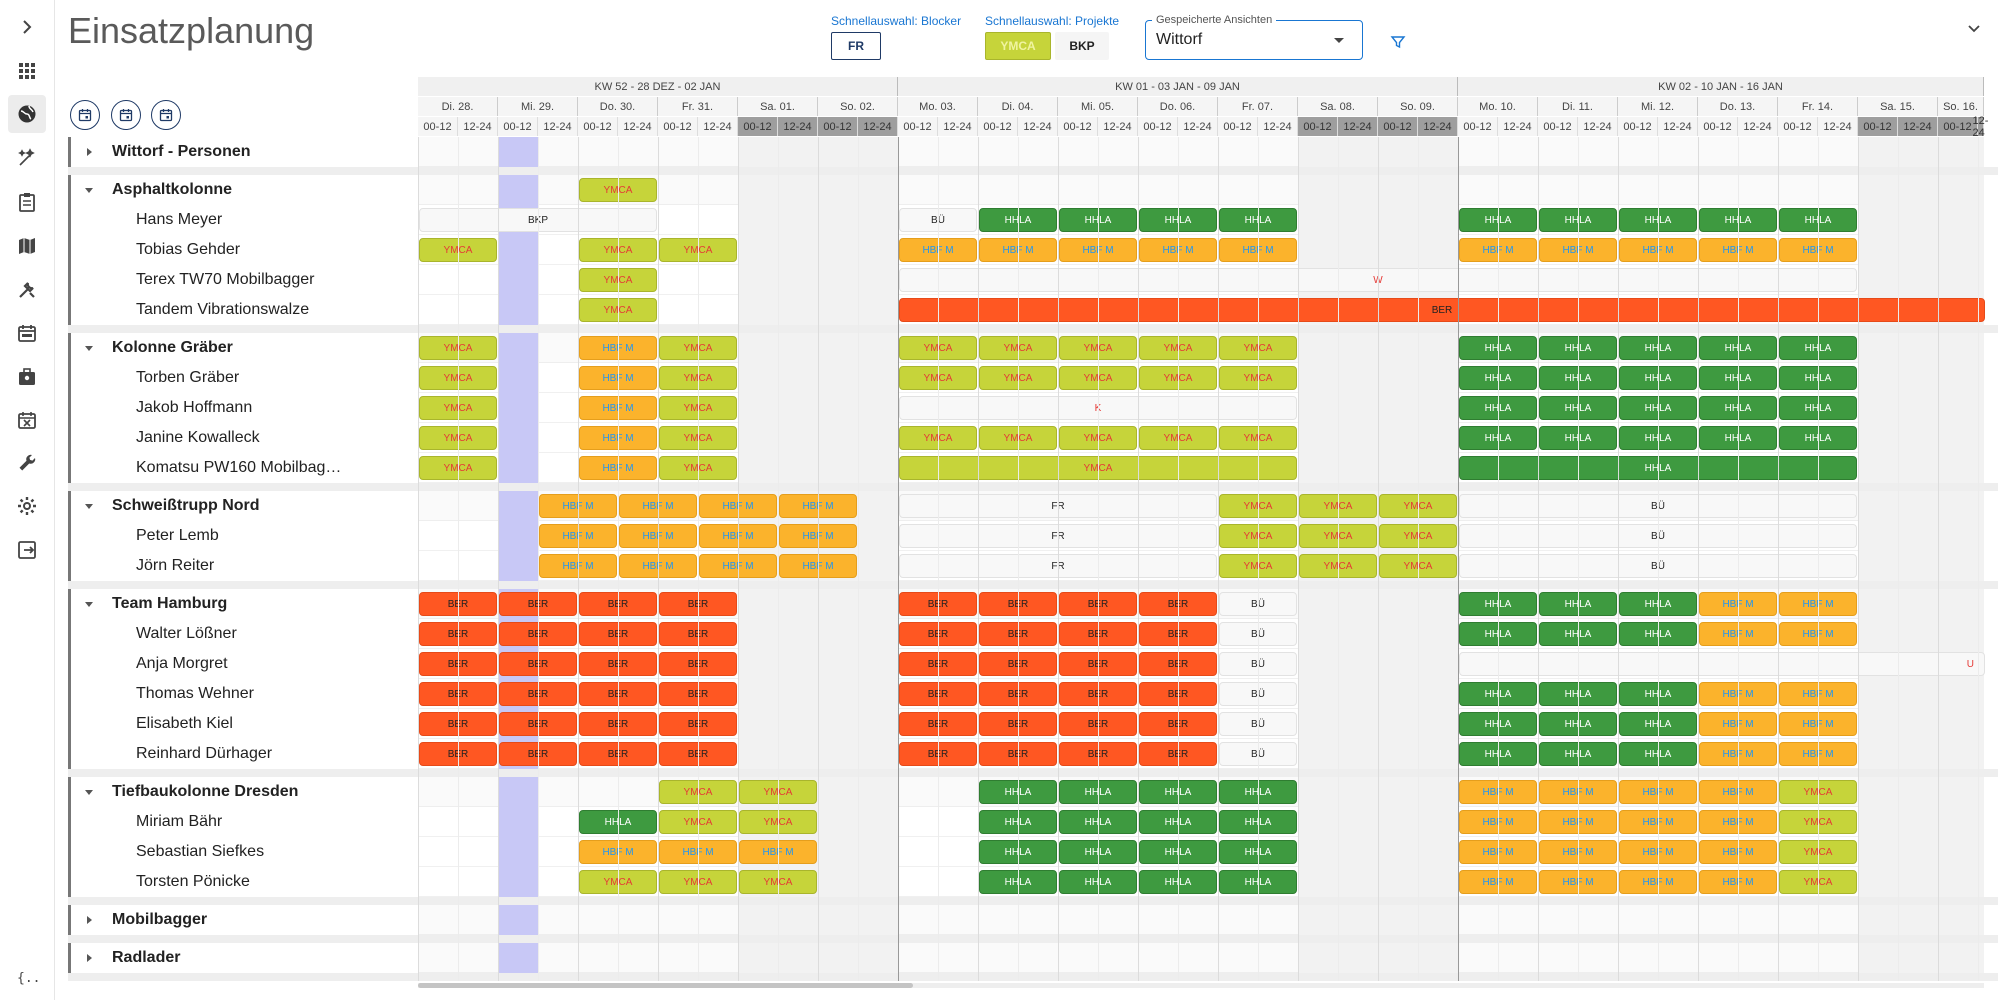  What do you see at coordinates (186, 505) in the screenshot?
I see `group-name: Schweißtrupp Nord` at bounding box center [186, 505].